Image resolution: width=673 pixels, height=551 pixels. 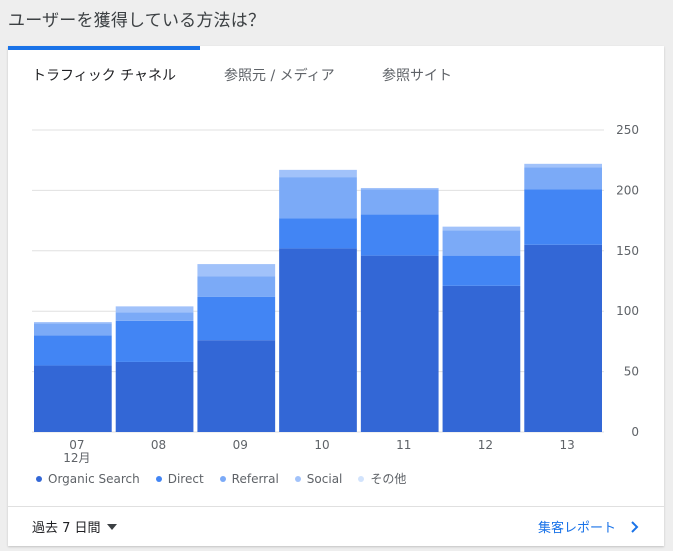 I want to click on x-tick-label: 10, so click(x=321, y=445).